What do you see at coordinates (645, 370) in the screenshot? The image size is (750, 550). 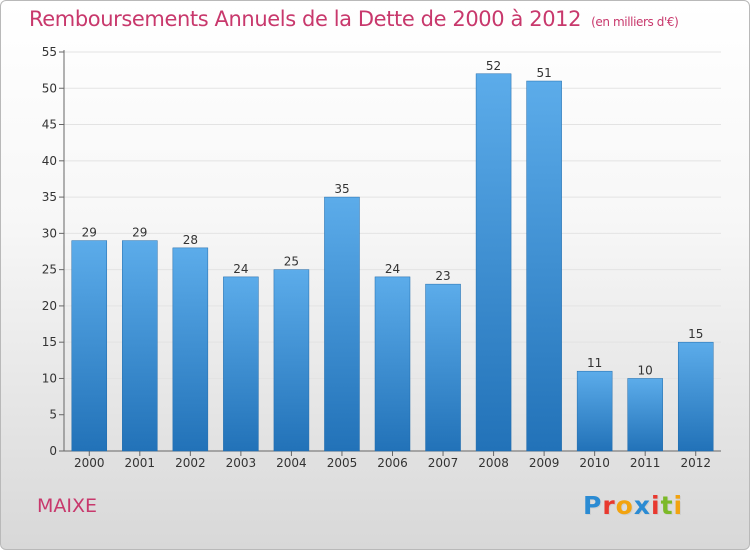 I see `bar-value-label: 10` at bounding box center [645, 370].